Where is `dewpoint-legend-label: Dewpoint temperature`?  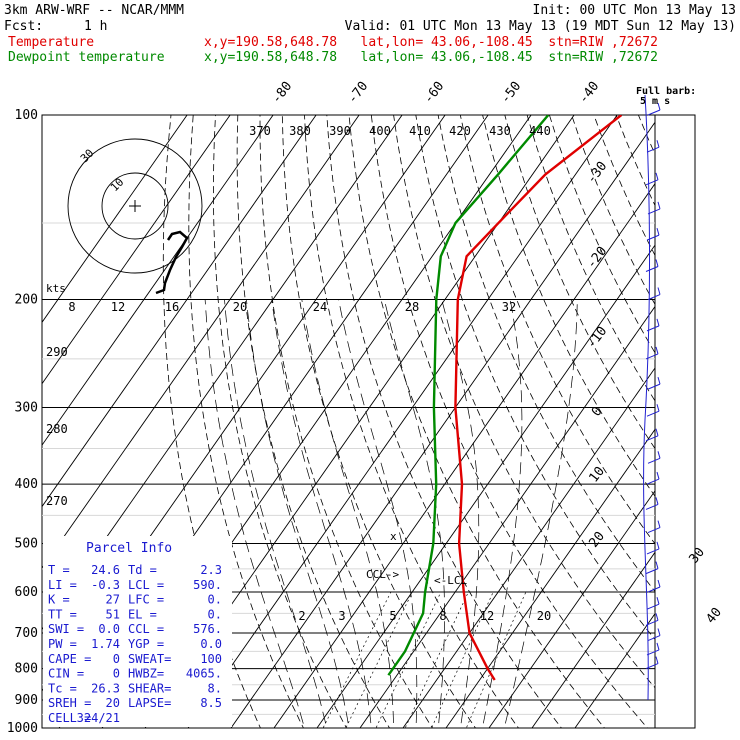 dewpoint-legend-label: Dewpoint temperature is located at coordinates (86, 57).